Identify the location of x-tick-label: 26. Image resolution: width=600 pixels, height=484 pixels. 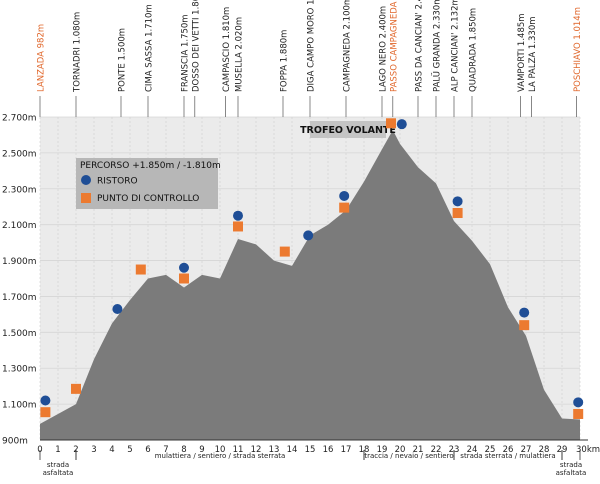
(508, 450).